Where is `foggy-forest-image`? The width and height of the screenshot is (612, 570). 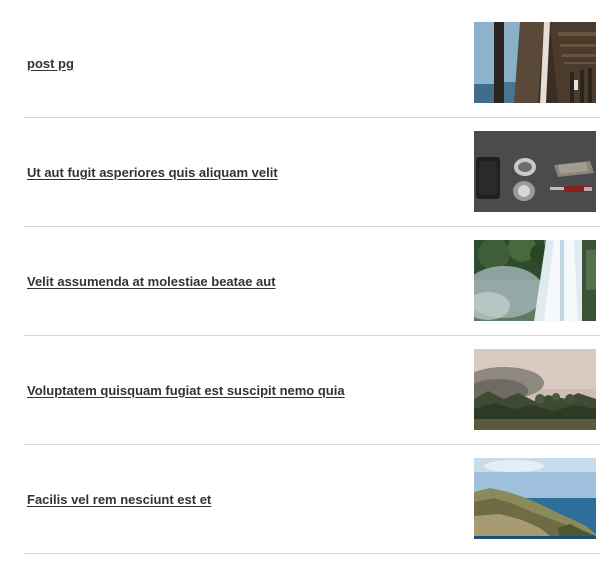
foggy-forest-image is located at coordinates (535, 389).